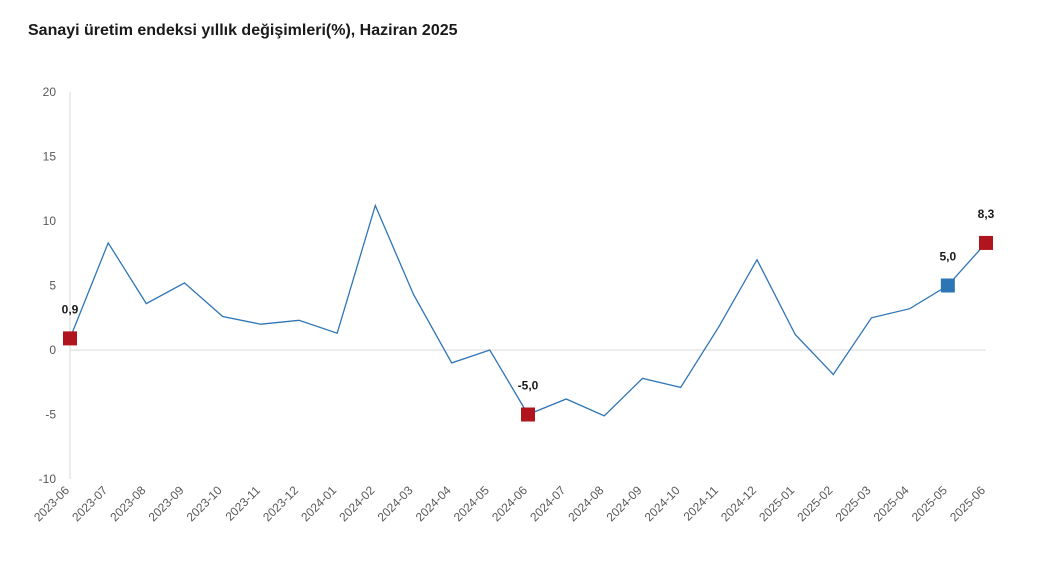 This screenshot has height=585, width=1038. Describe the element at coordinates (280, 503) in the screenshot. I see `x-tick-label: 2023-12` at that location.